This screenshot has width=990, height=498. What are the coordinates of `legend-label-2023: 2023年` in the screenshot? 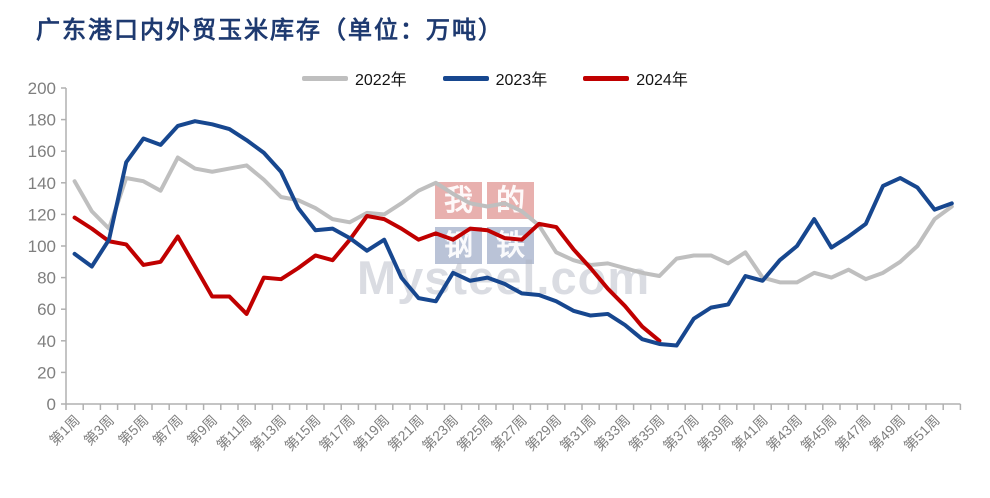 It's located at (521, 80).